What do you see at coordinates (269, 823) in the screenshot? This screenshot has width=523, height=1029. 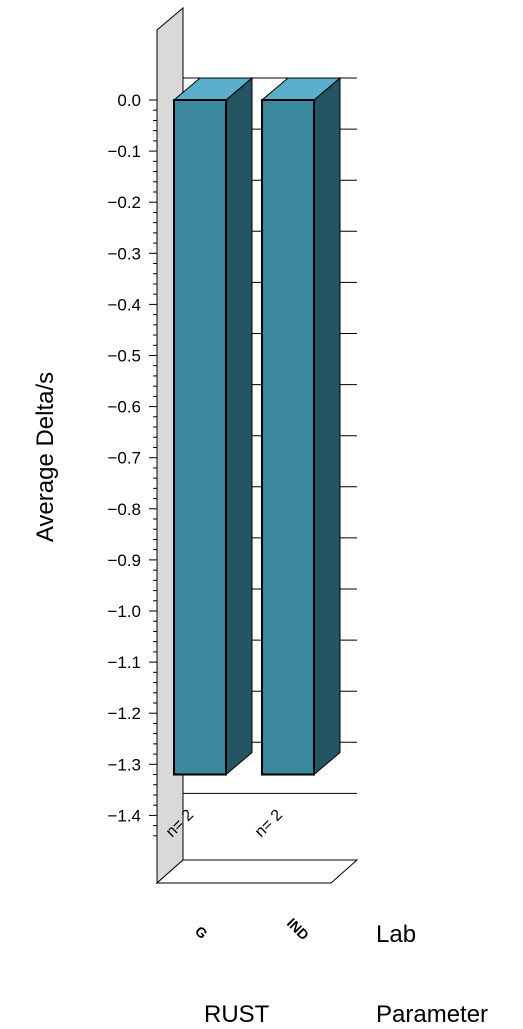 I see `bar-annotation: n= 2` at bounding box center [269, 823].